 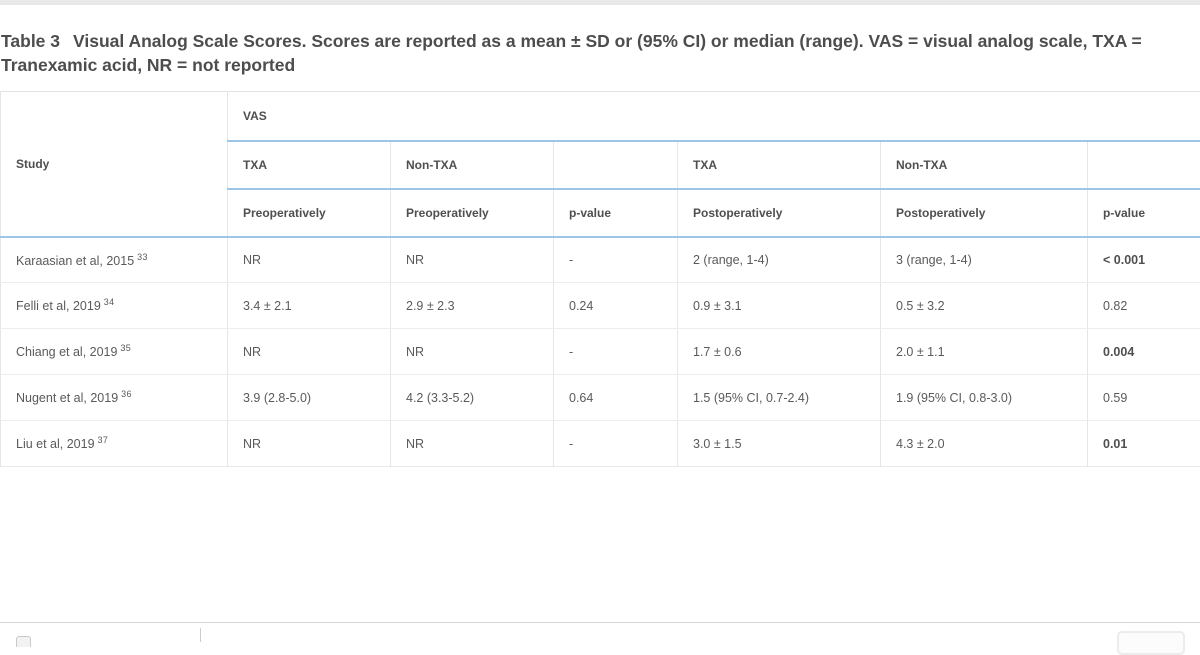 What do you see at coordinates (984, 165) in the screenshot?
I see `subgroup-header-post-non-txa: Non-TXA` at bounding box center [984, 165].